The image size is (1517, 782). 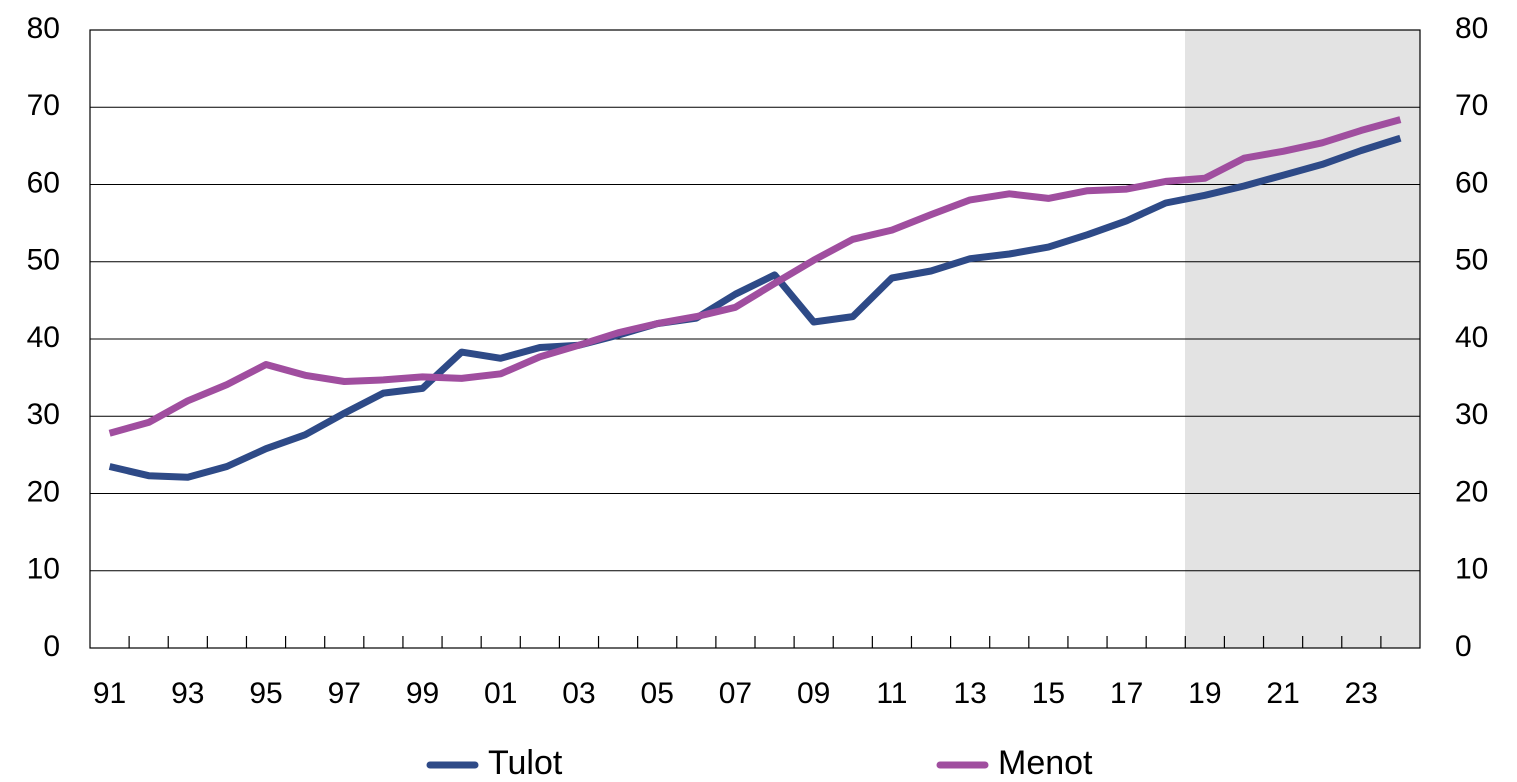 What do you see at coordinates (422, 693) in the screenshot?
I see `x-tick-label: 99` at bounding box center [422, 693].